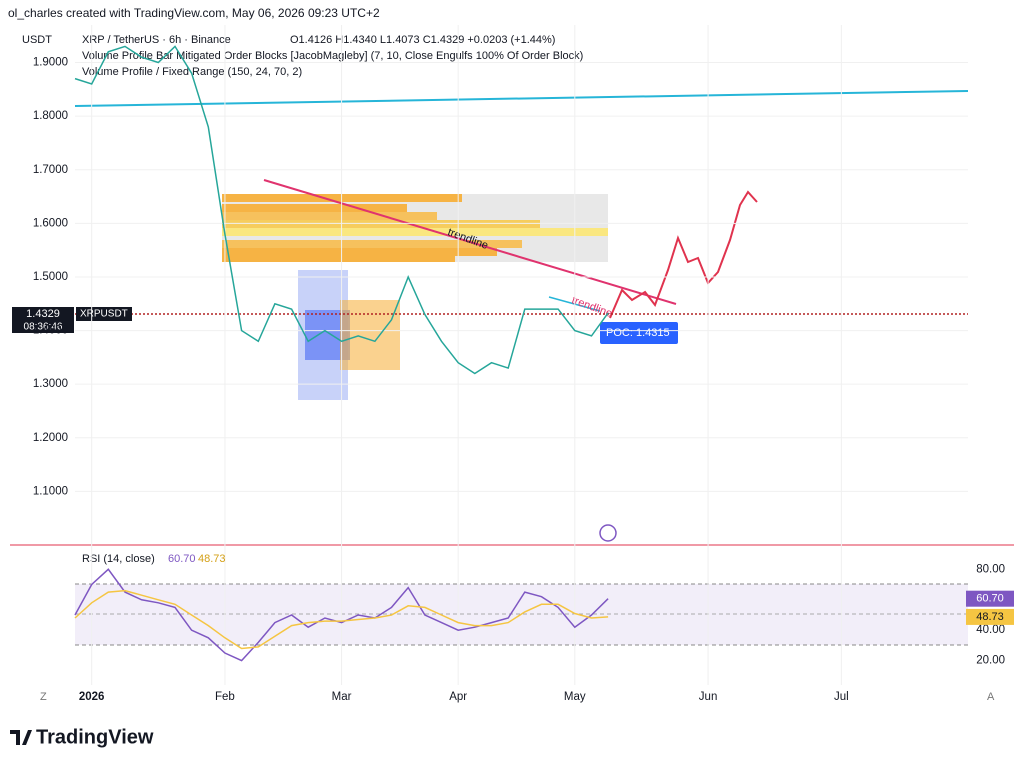  I want to click on logo-mark, so click(21, 737).